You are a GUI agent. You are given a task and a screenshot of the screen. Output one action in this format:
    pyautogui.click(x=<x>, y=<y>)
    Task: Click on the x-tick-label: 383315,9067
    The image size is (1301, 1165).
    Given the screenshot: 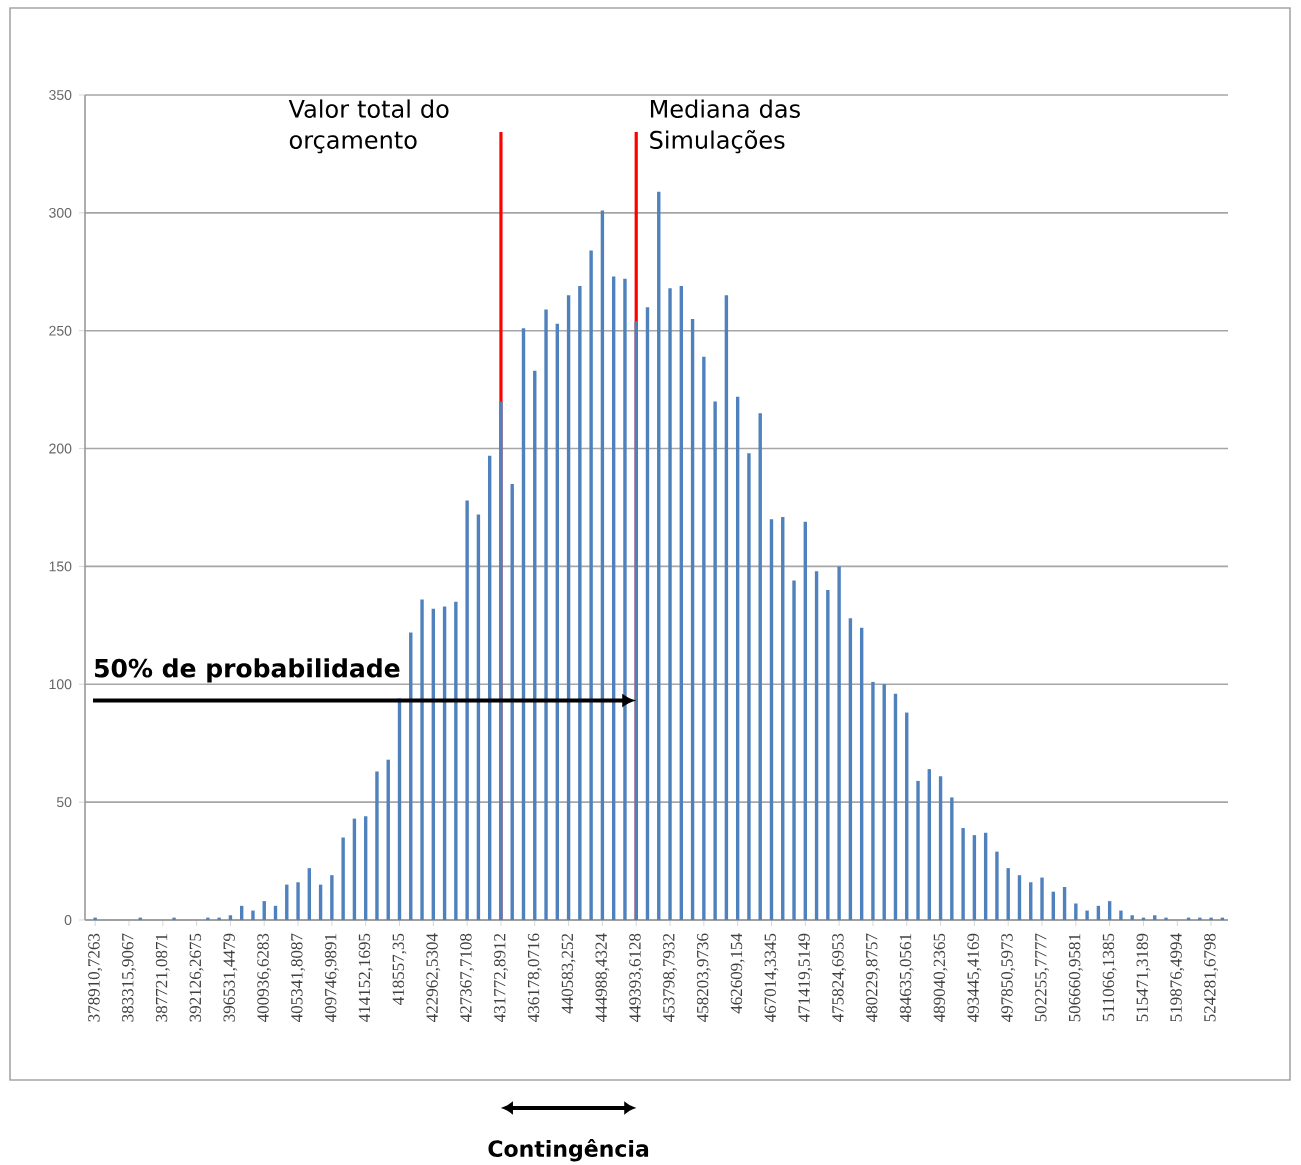 What is the action you would take?
    pyautogui.click(x=129, y=977)
    